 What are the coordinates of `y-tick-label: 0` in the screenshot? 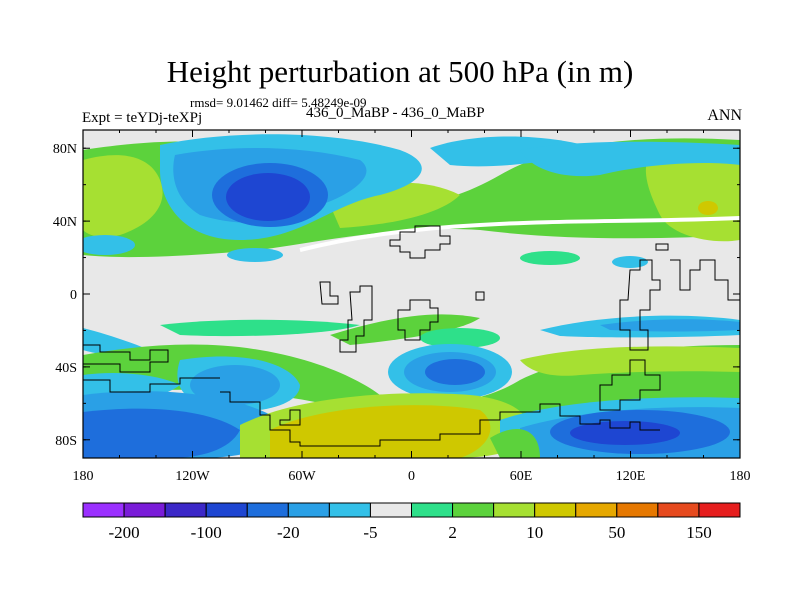 It's located at (73, 295).